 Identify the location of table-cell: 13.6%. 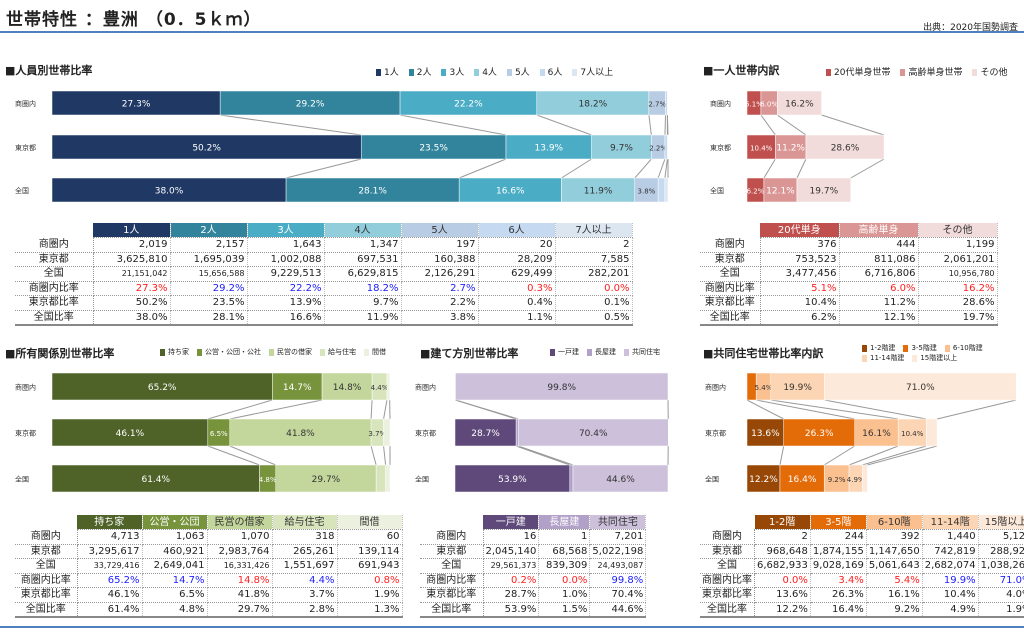
(782, 595).